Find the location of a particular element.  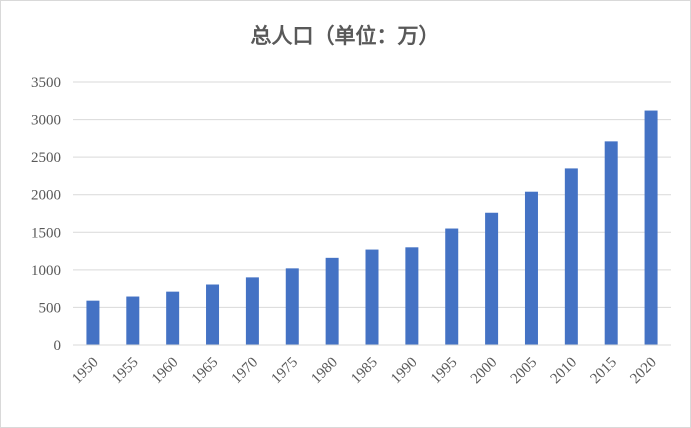

x-tick-label: 1975 is located at coordinates (285, 371).